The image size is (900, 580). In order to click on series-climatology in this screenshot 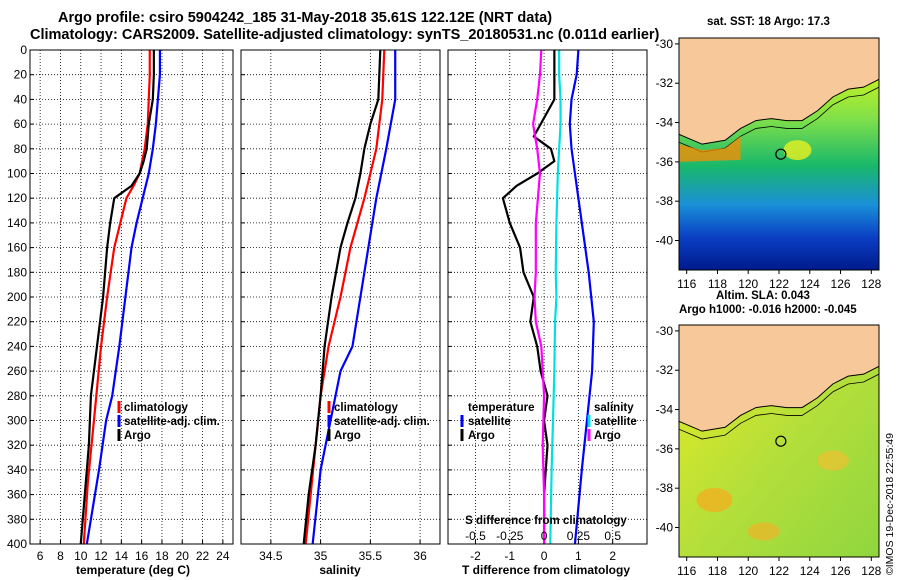, I will do `click(116, 297)`.